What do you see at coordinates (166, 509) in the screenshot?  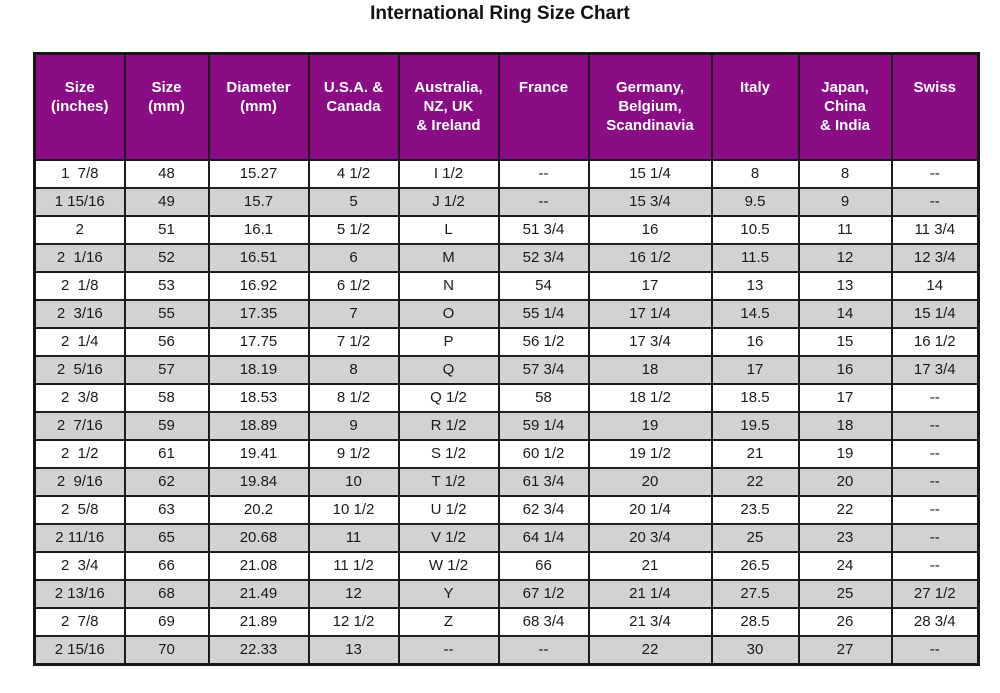 I see `table-cell: 63` at bounding box center [166, 509].